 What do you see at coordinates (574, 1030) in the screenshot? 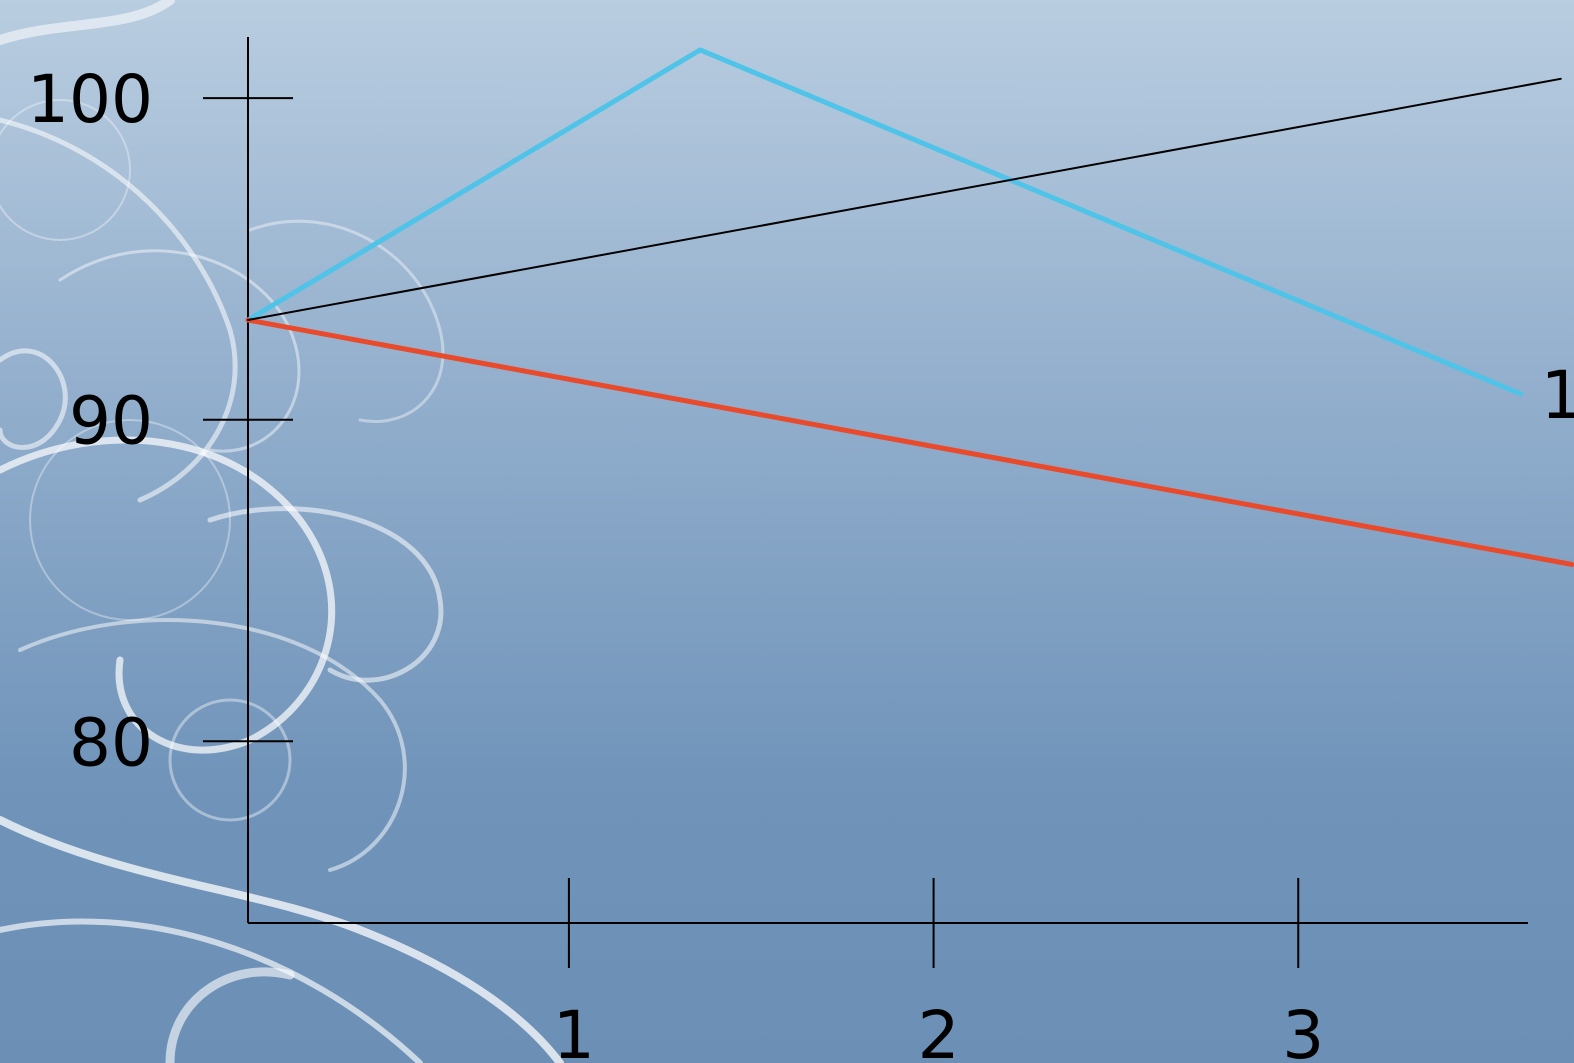
I see `x-tick-label-1: 1` at bounding box center [574, 1030].